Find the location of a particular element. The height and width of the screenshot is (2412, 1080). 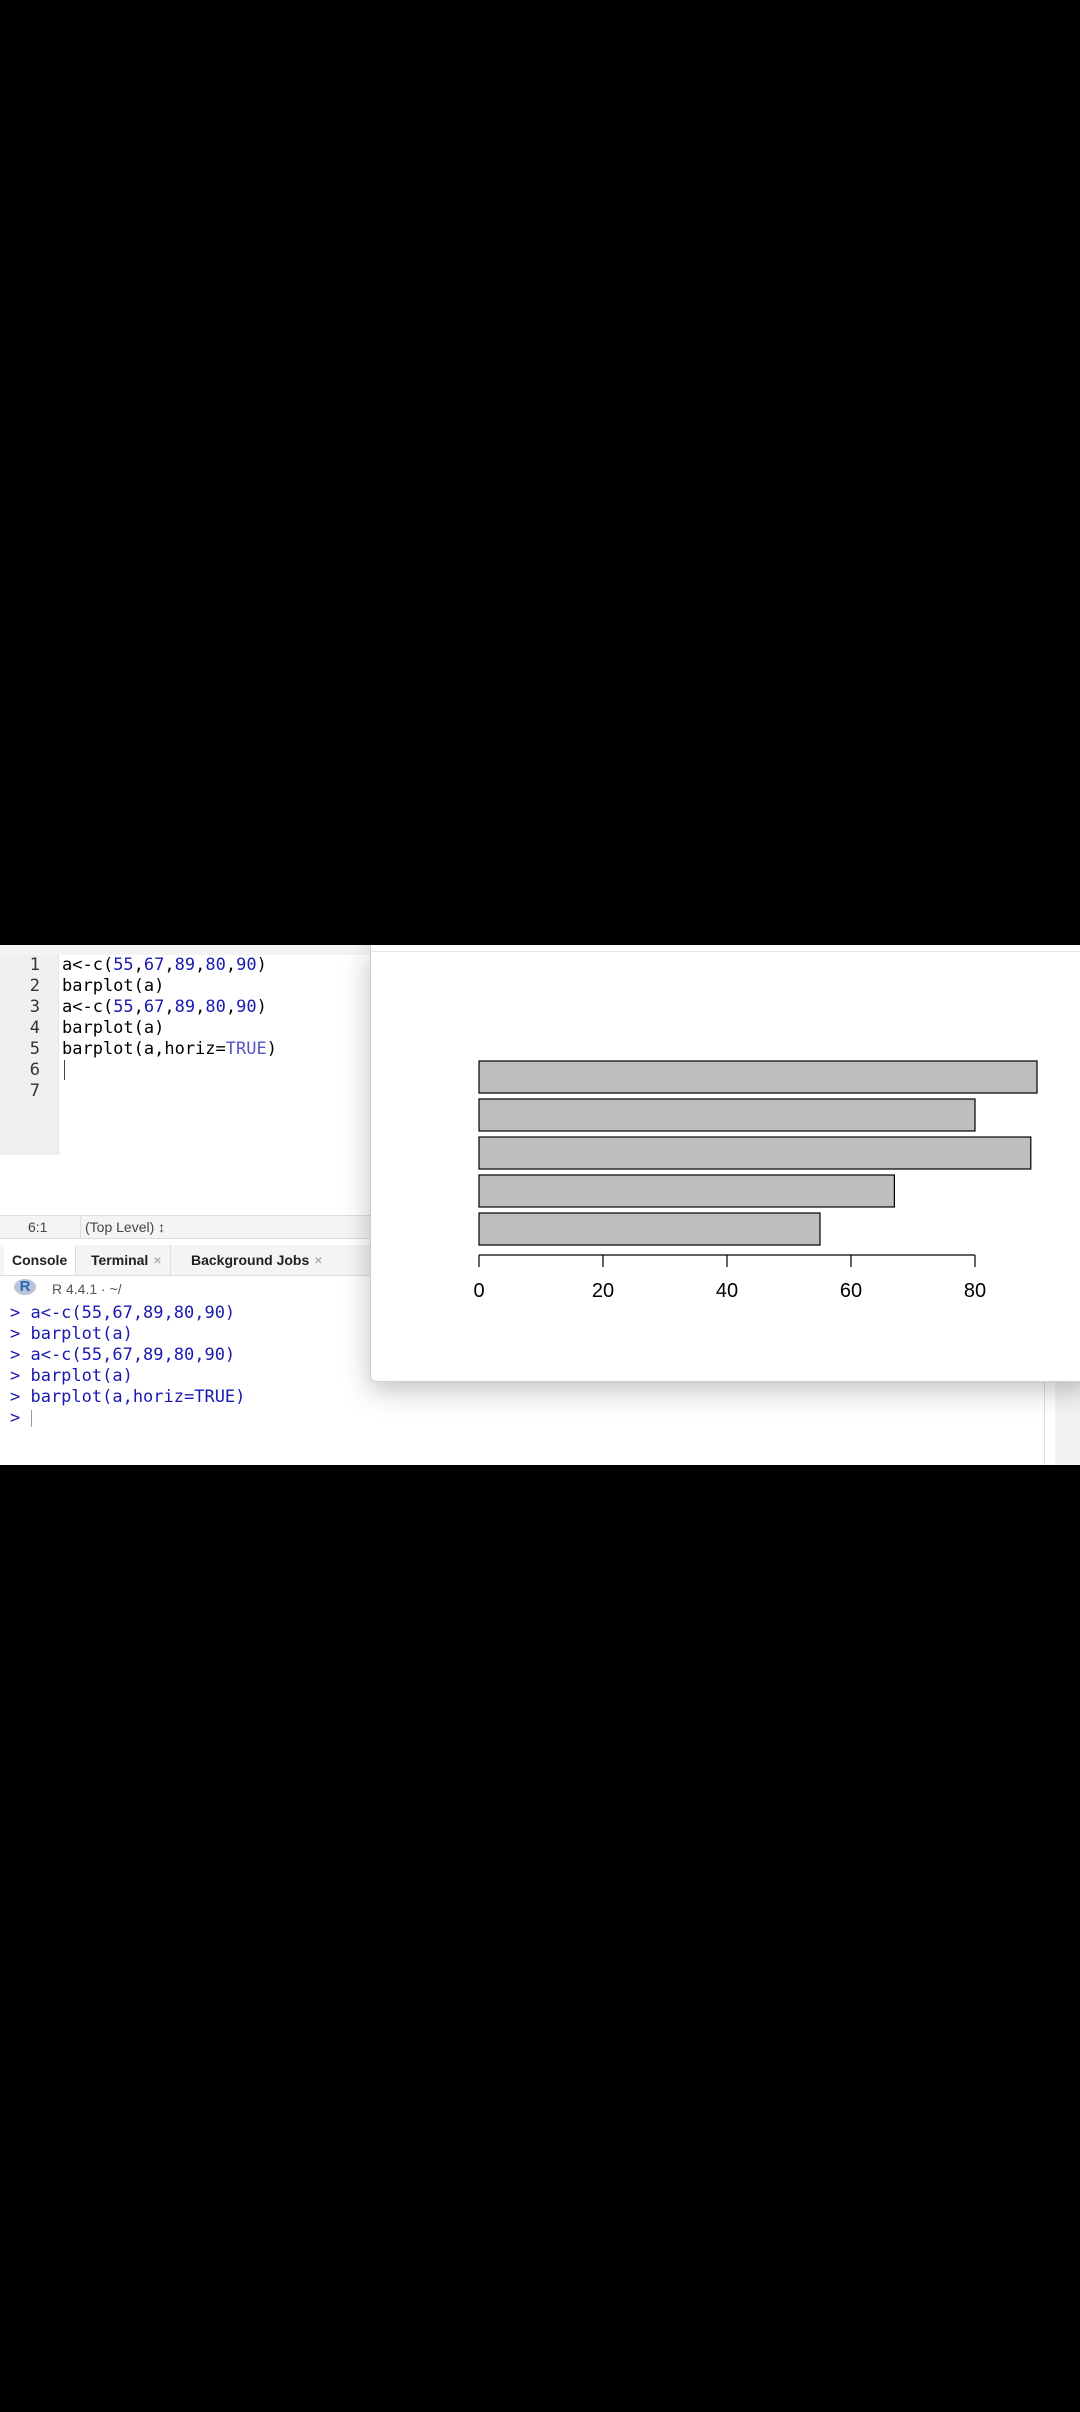

console-header: R R 4.4.1 · ~/ is located at coordinates (185, 1288).